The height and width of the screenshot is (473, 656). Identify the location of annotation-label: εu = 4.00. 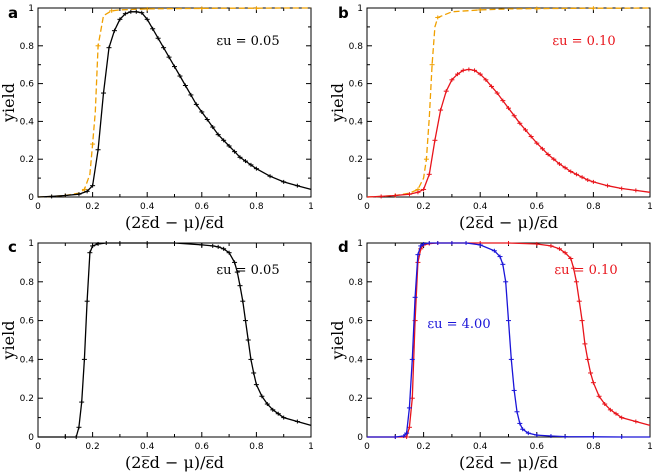
(458, 324).